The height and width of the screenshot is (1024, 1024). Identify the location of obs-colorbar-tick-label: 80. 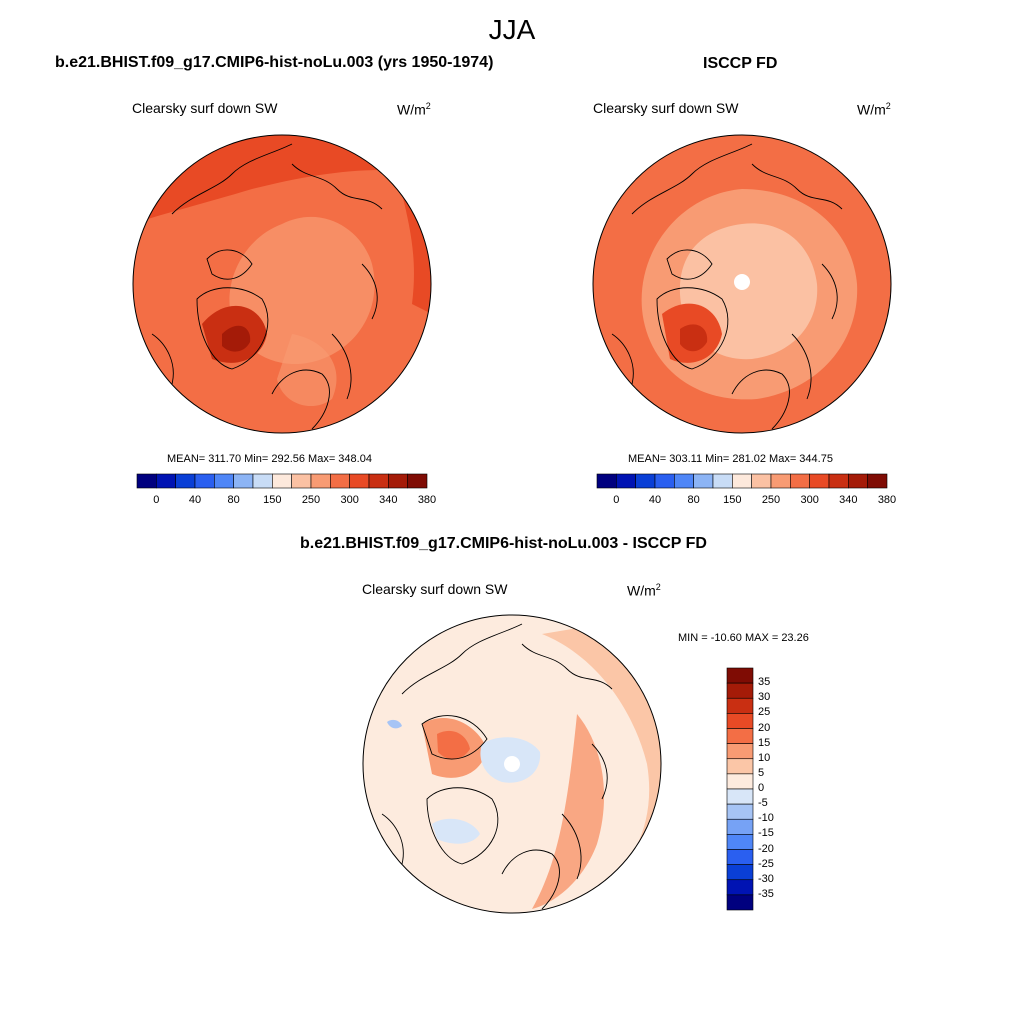
(693, 500).